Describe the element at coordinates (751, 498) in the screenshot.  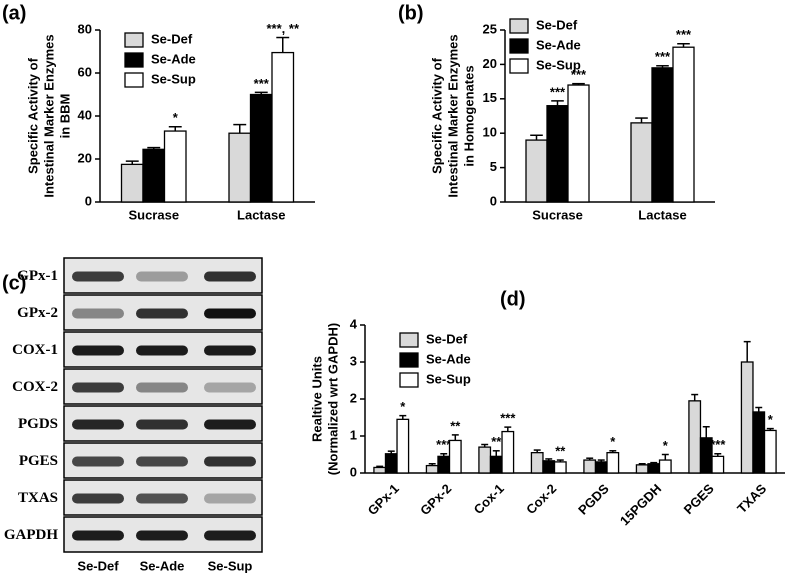
I see `x-tick-label: TXAS` at that location.